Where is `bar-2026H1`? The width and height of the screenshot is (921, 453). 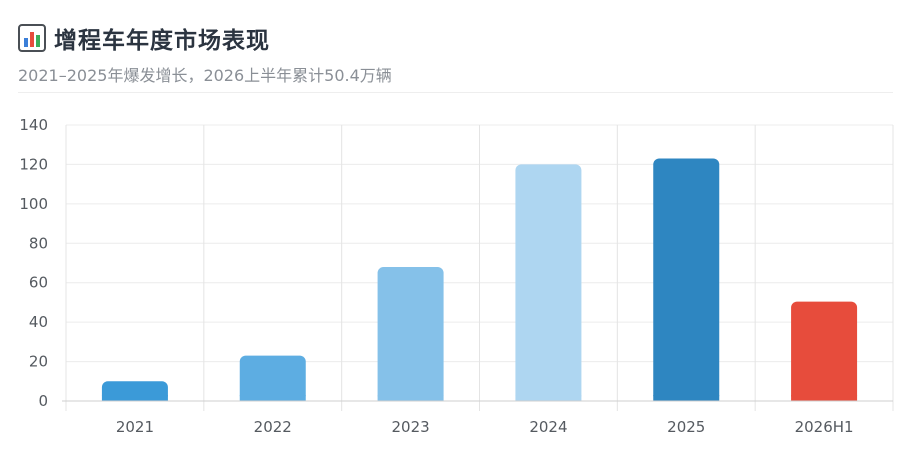 bar-2026H1 is located at coordinates (824, 351).